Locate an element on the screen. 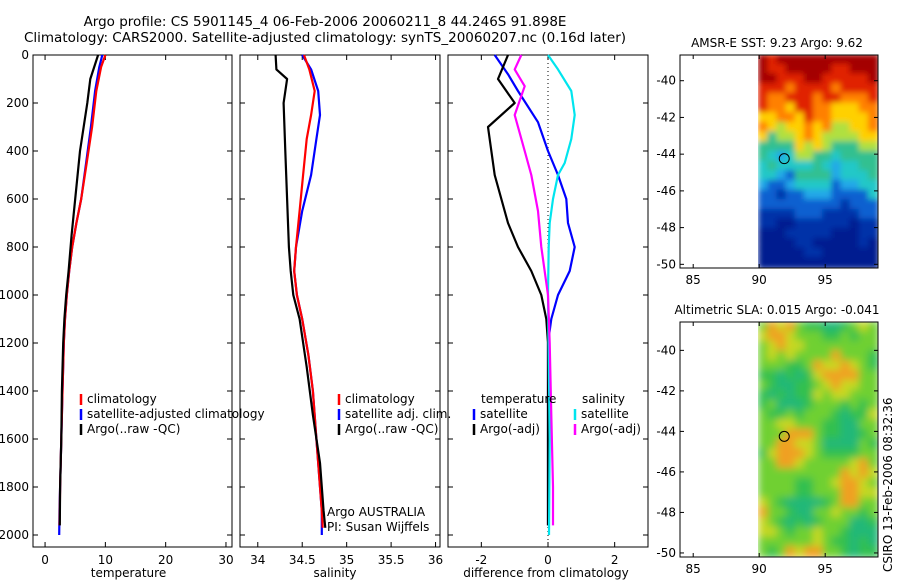 The height and width of the screenshot is (580, 900). x-tick-label: 34.5 is located at coordinates (302, 560).